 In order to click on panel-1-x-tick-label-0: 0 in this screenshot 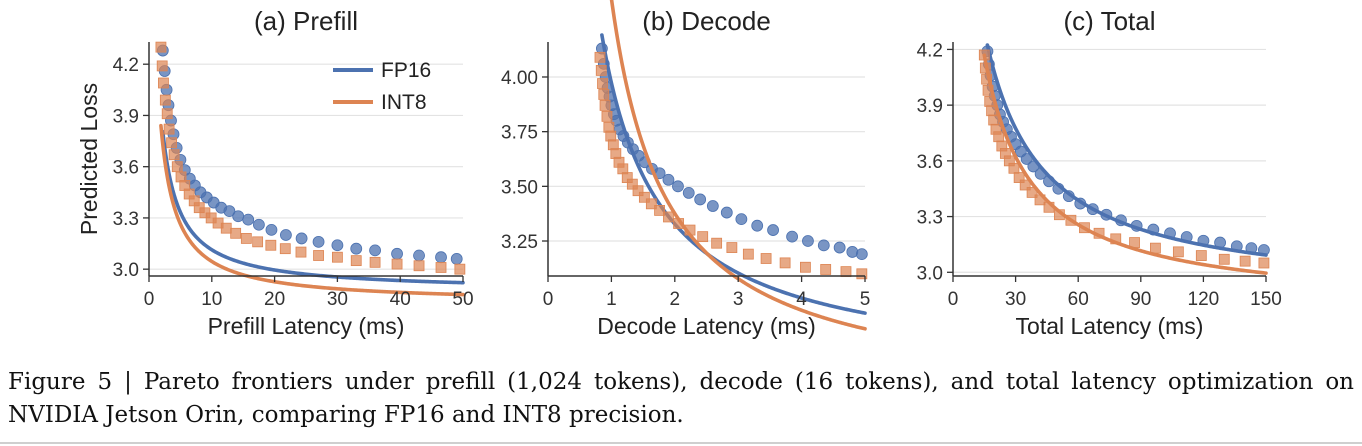, I will do `click(149, 299)`.